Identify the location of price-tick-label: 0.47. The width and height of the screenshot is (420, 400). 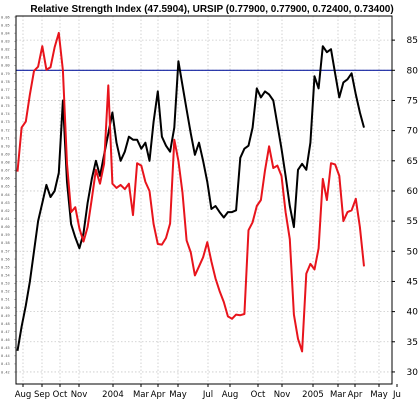
(5, 332).